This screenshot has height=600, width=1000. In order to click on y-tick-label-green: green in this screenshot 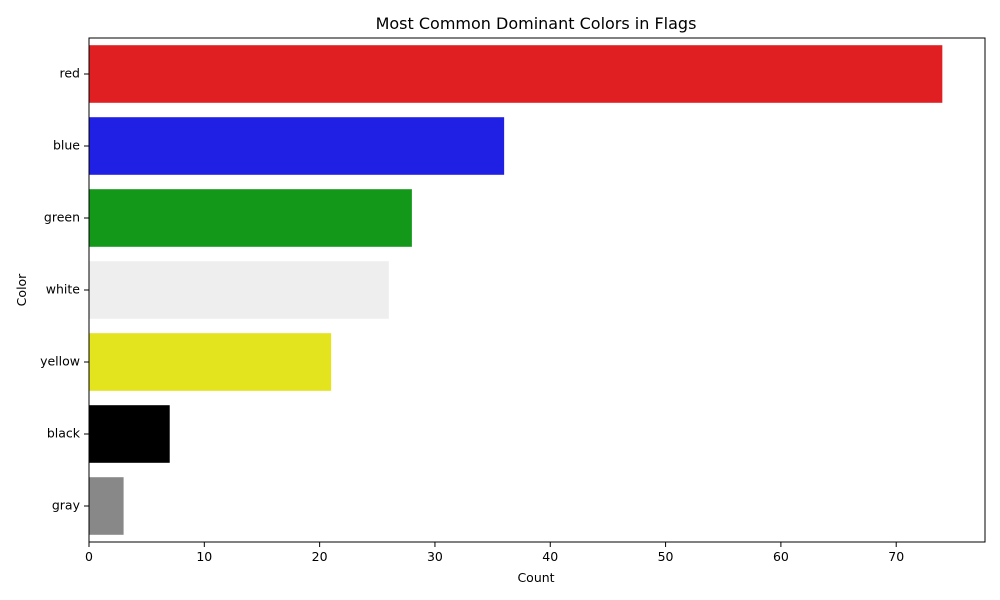, I will do `click(62, 217)`.